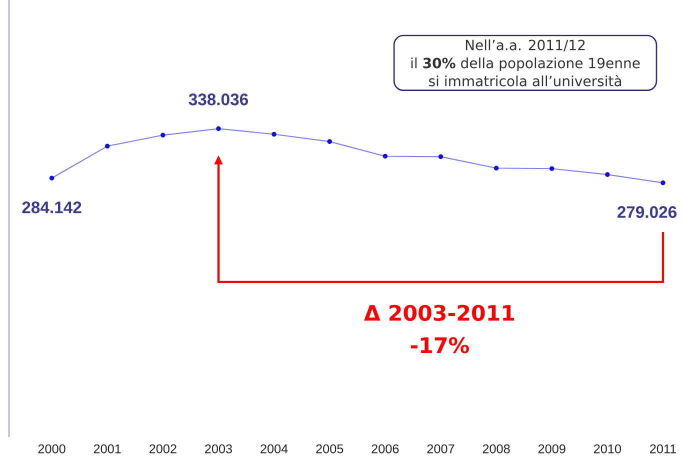  Describe the element at coordinates (552, 449) in the screenshot. I see `x-tick-label: 2009` at that location.